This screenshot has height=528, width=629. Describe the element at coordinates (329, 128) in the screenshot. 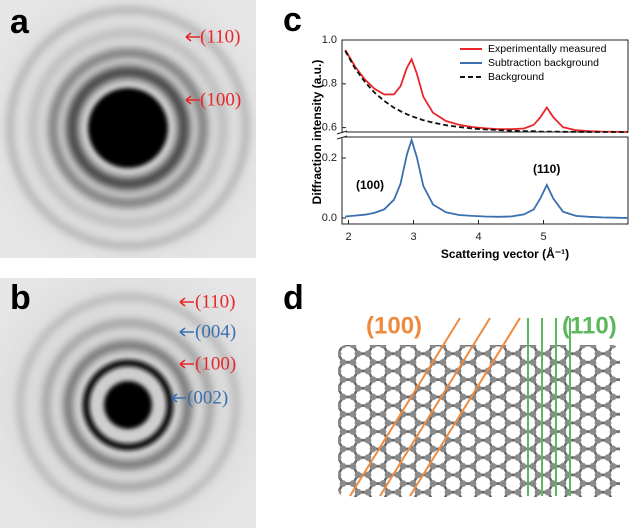

I see `y-tick-label: 0.6` at that location.